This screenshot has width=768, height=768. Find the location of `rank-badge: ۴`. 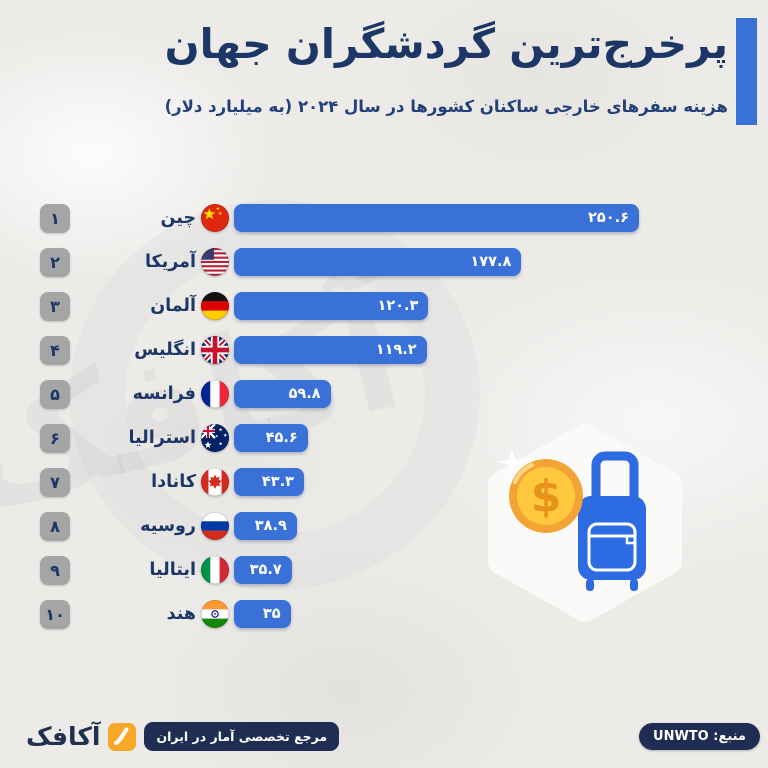

rank-badge: ۴ is located at coordinates (55, 350).